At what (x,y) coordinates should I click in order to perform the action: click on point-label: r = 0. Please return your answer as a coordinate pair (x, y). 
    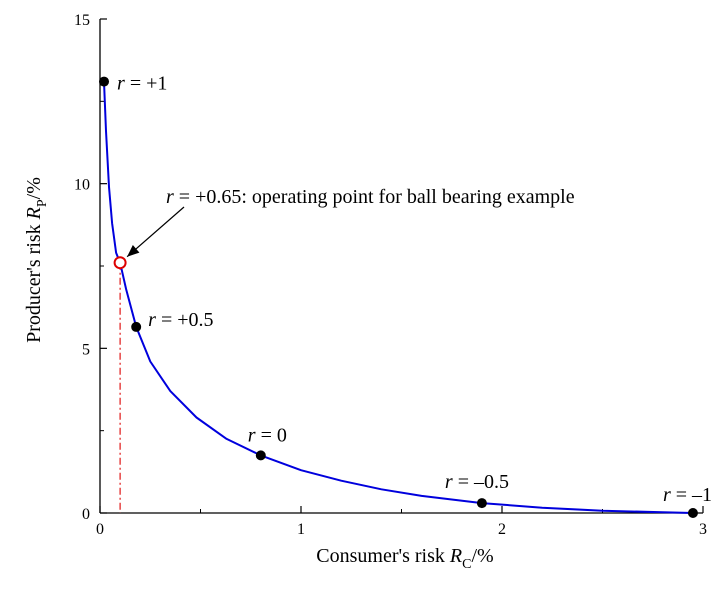
    Looking at the image, I should click on (267, 435).